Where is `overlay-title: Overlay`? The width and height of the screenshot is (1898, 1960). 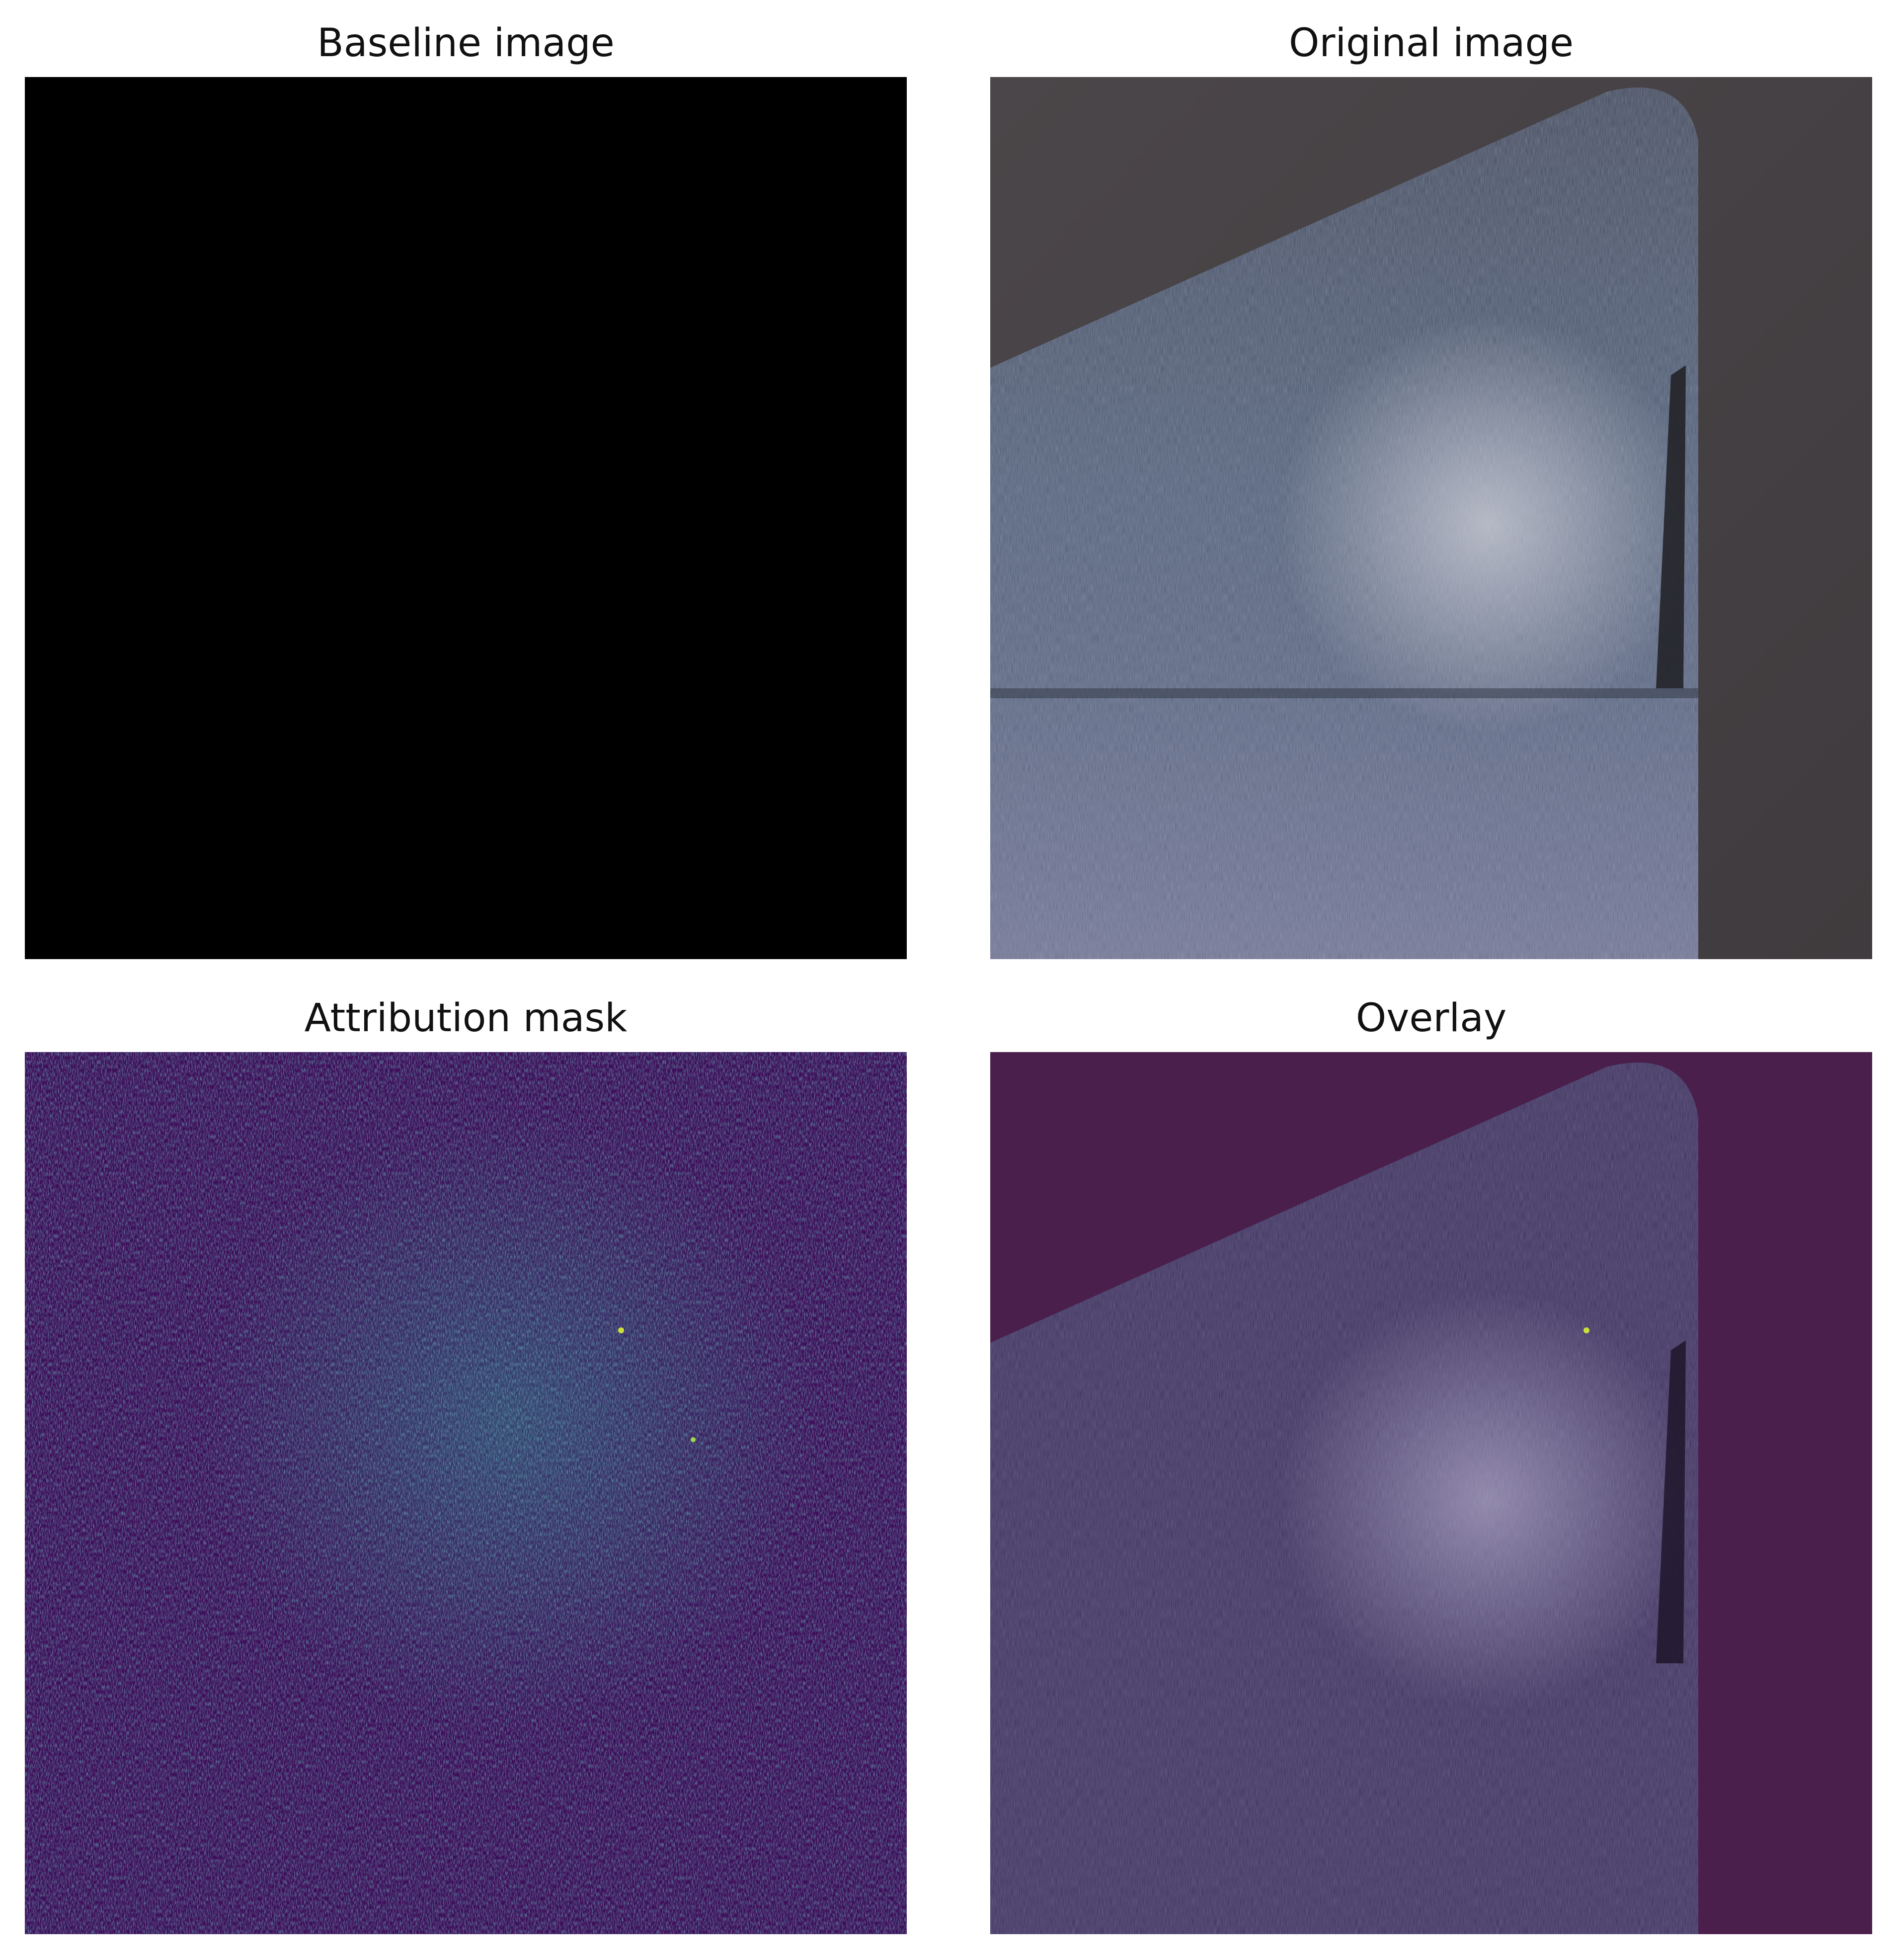
overlay-title: Overlay is located at coordinates (1431, 1018).